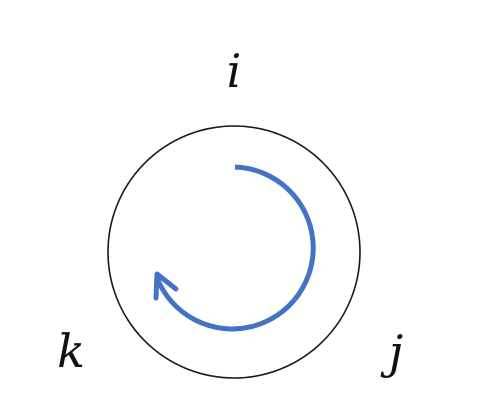 The height and width of the screenshot is (410, 477). I want to click on clockwise-arrowhead, so click(166, 286).